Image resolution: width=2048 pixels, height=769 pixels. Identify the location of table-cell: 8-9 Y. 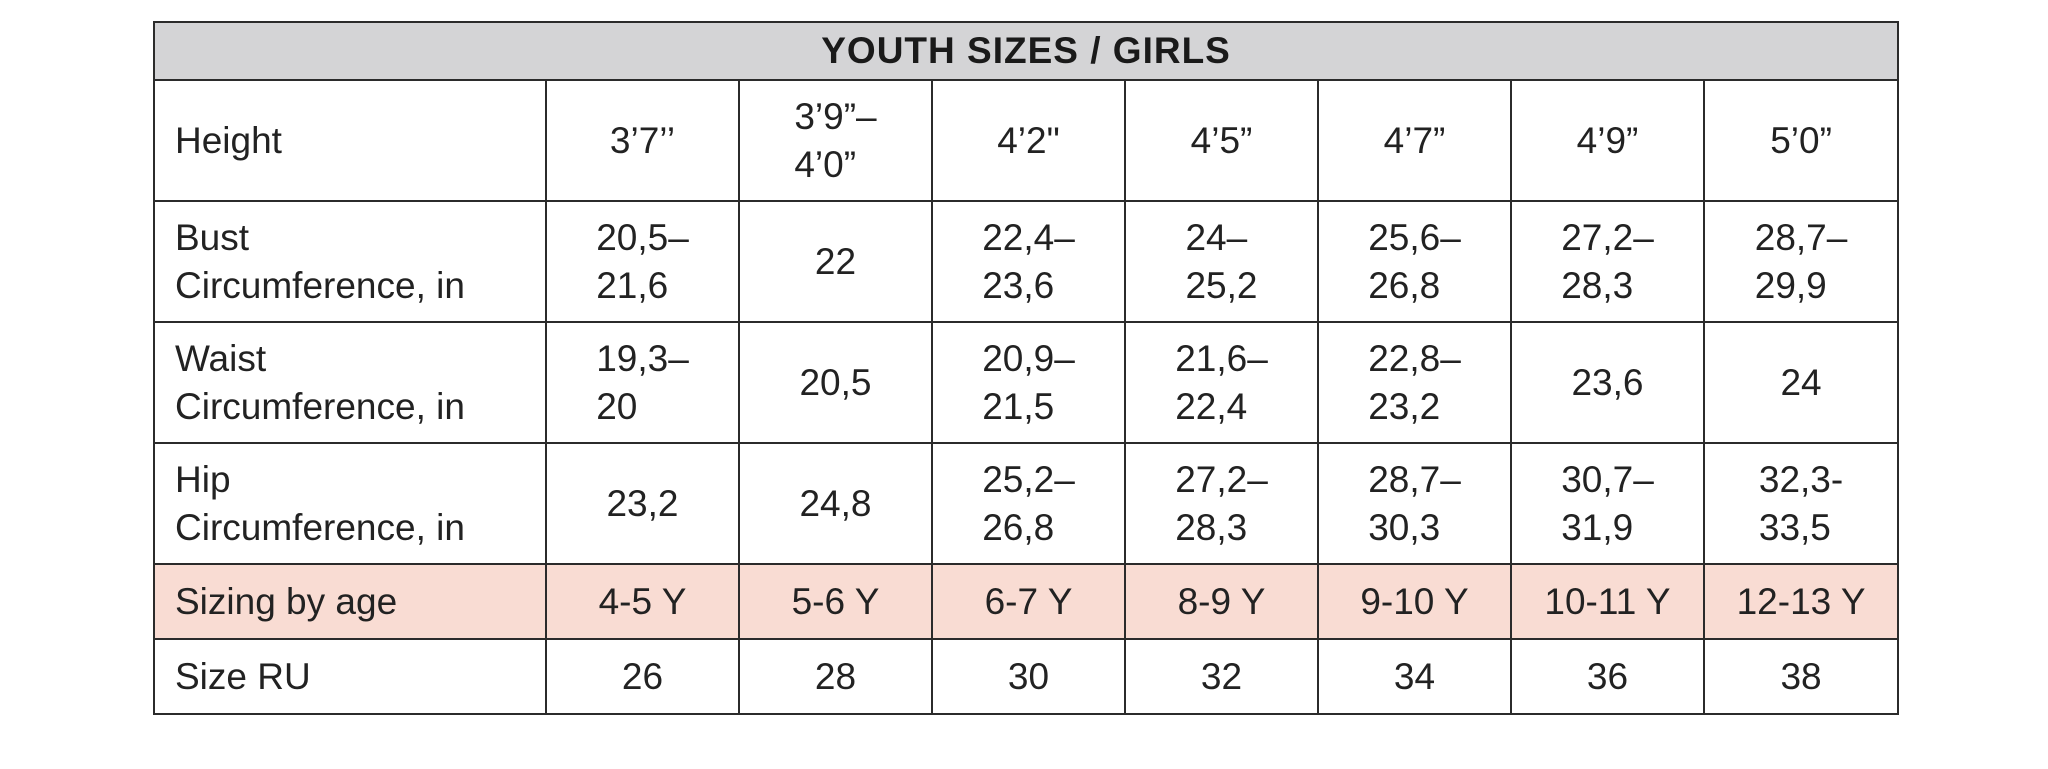
(1221, 601).